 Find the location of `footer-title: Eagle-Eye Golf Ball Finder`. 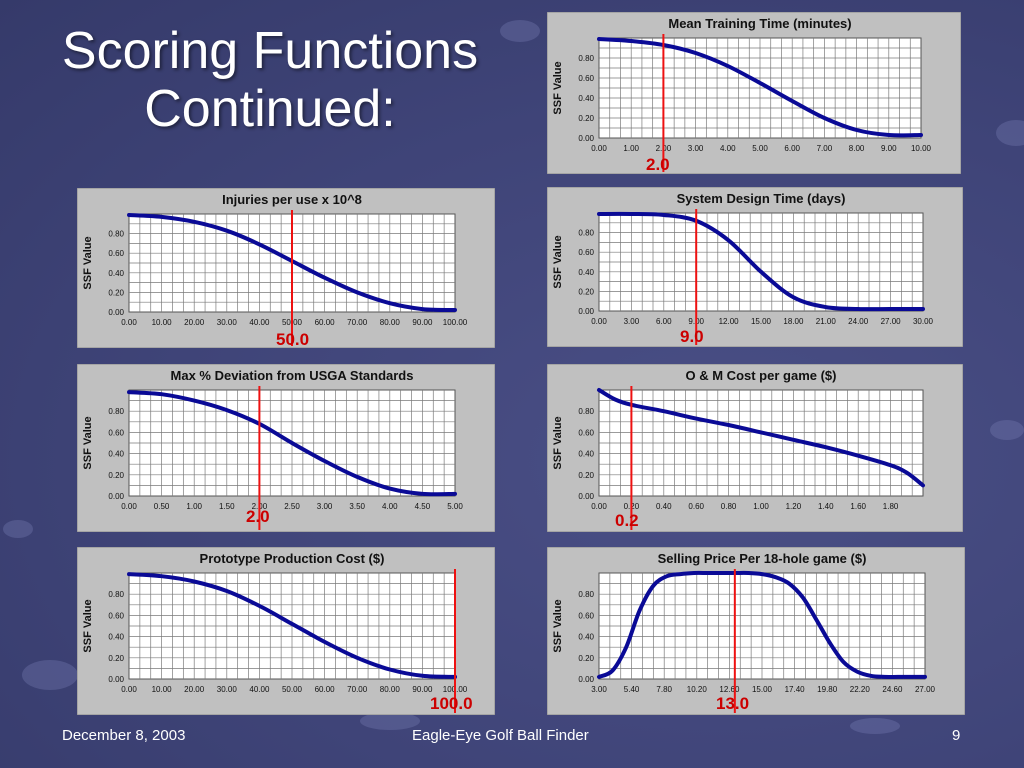

footer-title: Eagle-Eye Golf Ball Finder is located at coordinates (500, 735).